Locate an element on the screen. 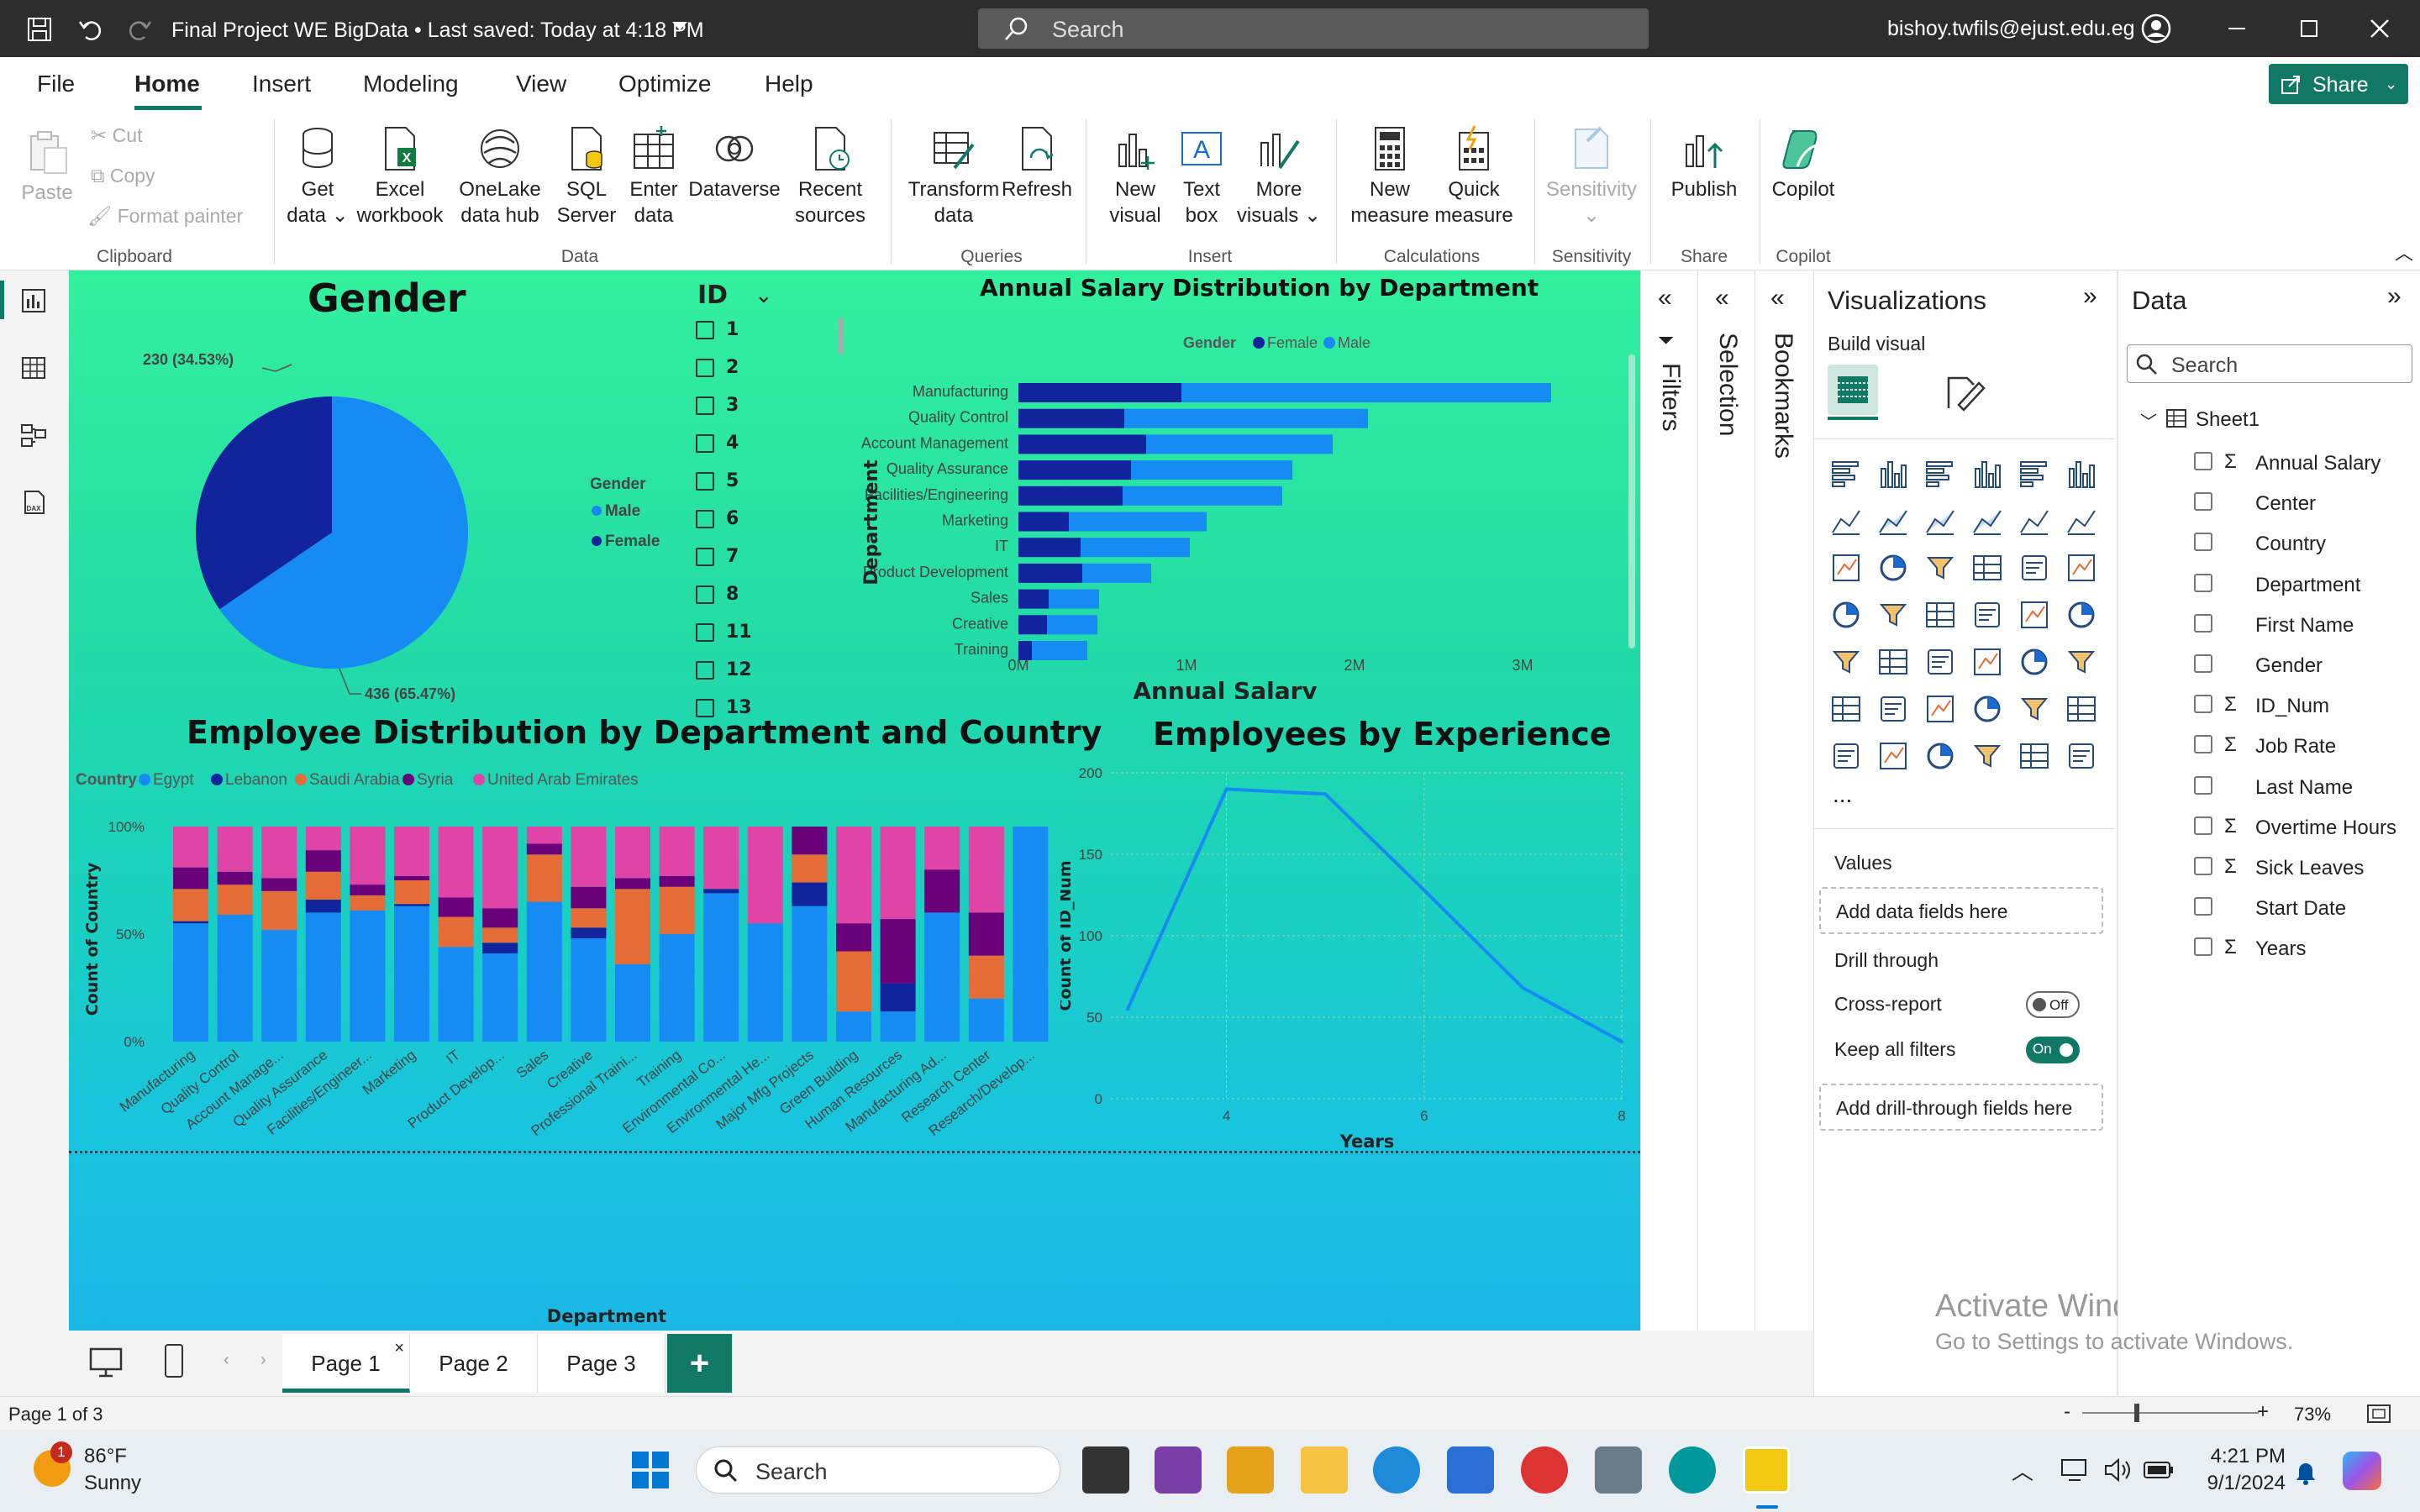  menu-modeling: Modeling is located at coordinates (411, 84).